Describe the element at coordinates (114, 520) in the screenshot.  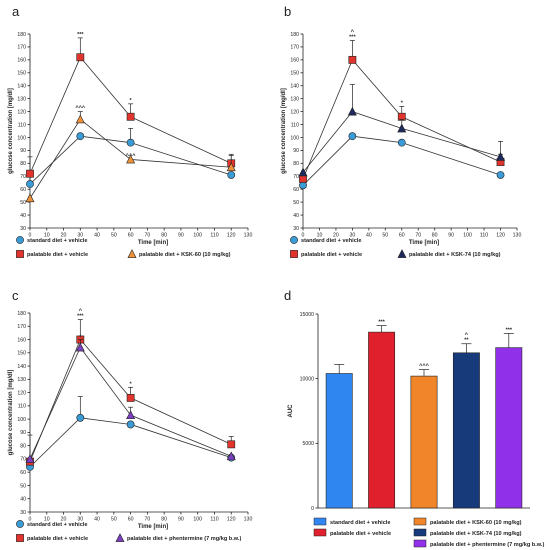
I see `x-tick-label: 50` at that location.